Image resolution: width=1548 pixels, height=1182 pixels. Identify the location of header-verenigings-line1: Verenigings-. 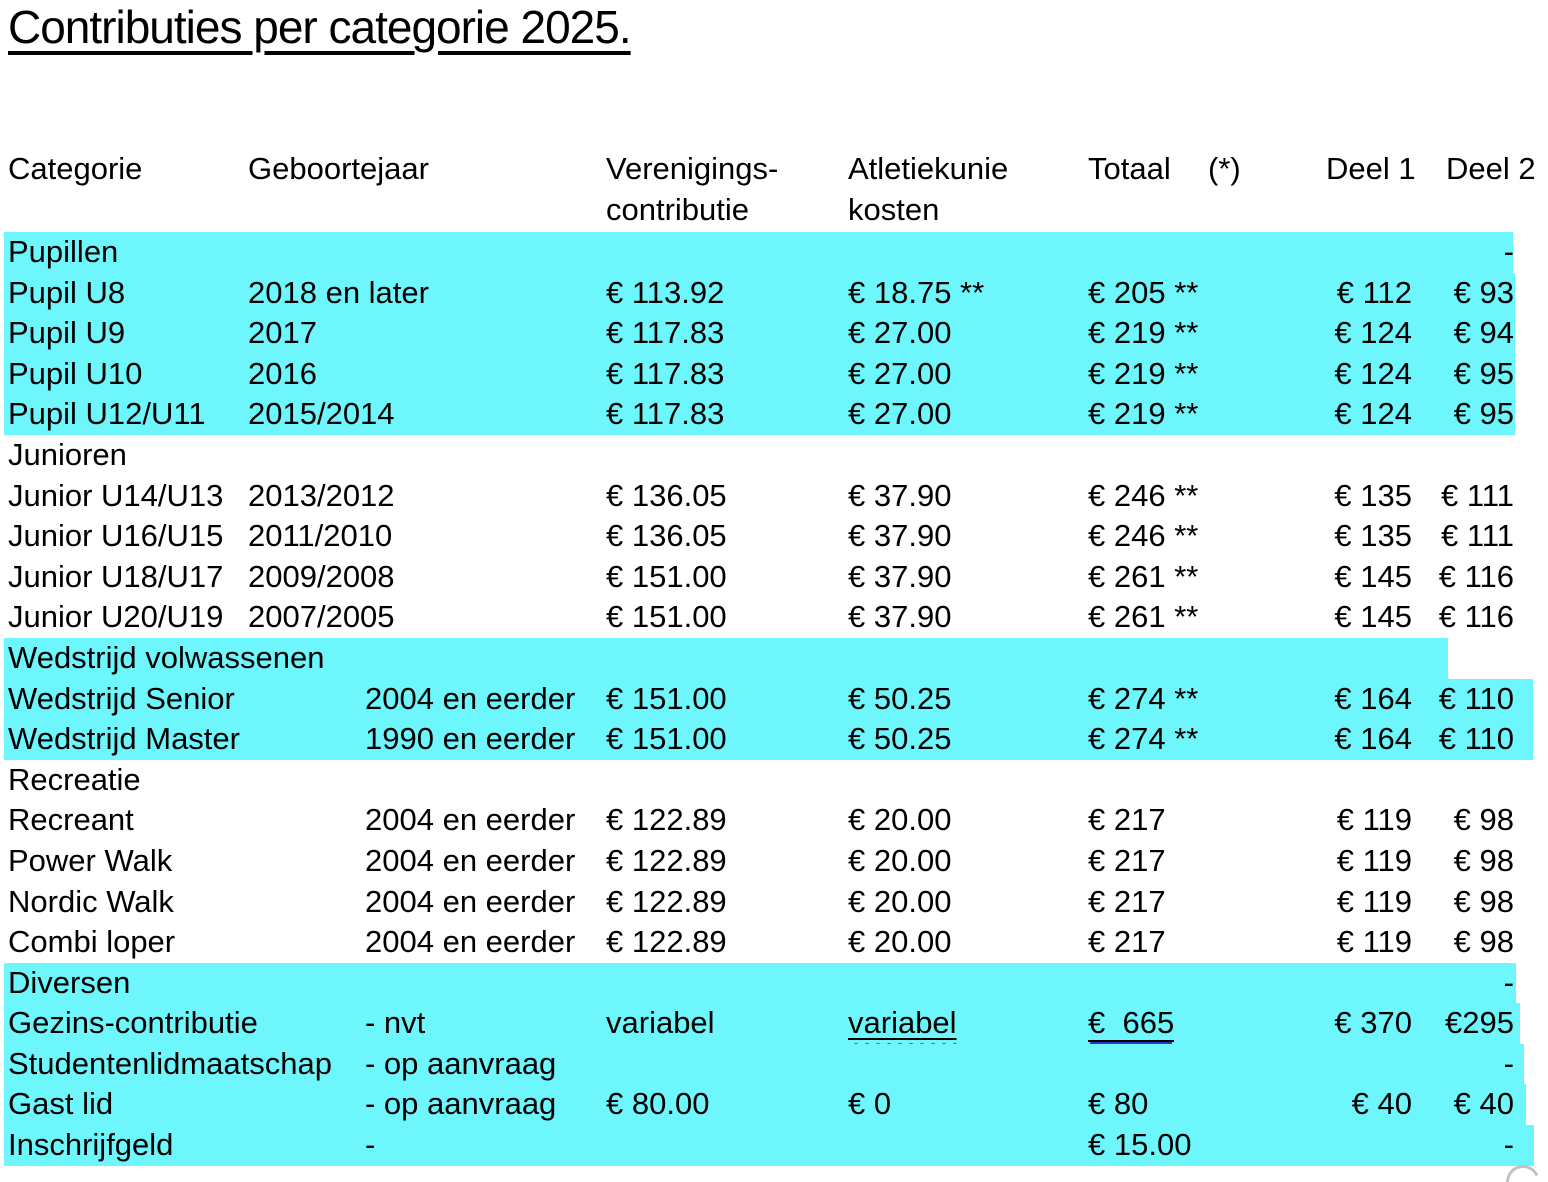
(692, 168).